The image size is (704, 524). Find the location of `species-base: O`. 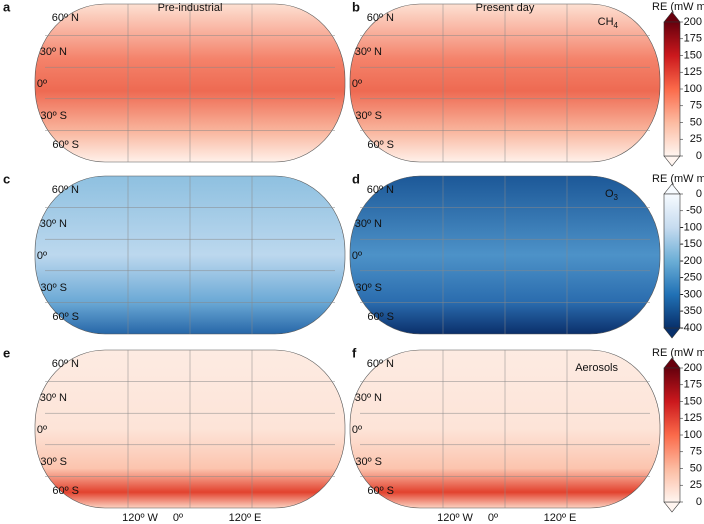

species-base: O is located at coordinates (609, 194).